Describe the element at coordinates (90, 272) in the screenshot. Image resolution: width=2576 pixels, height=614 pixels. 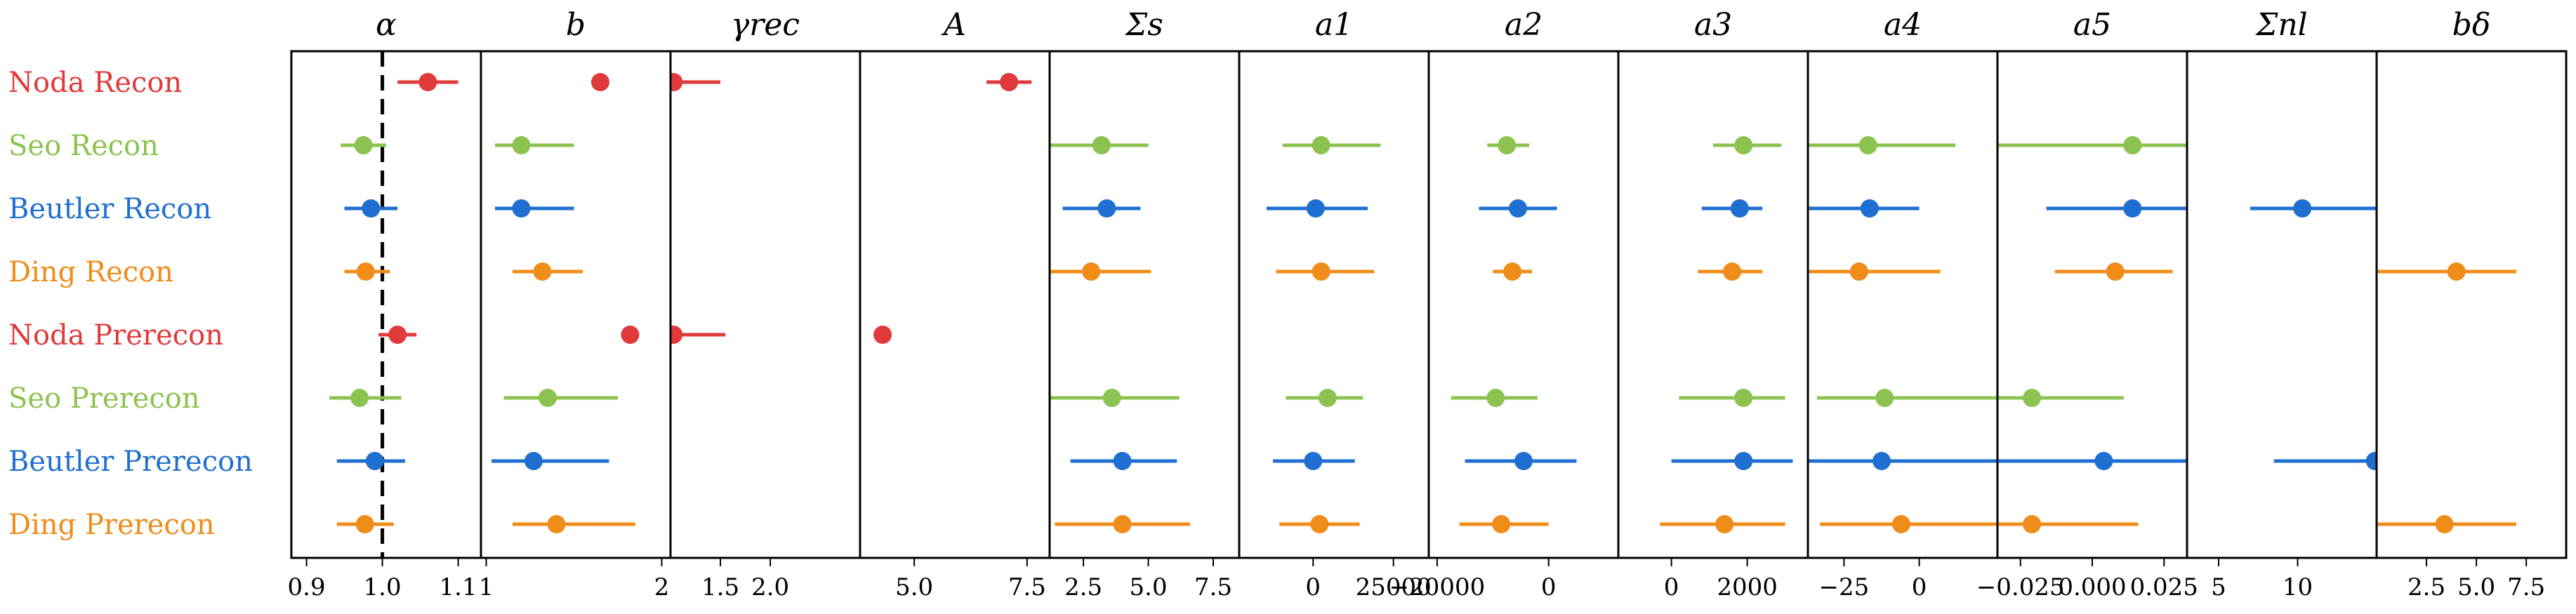
I see `row-label: Ding Recon` at that location.